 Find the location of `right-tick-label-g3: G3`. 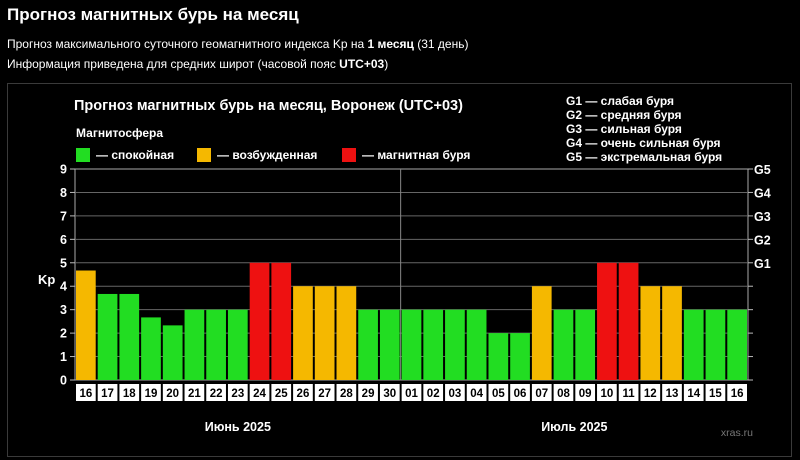

right-tick-label-g3: G3 is located at coordinates (762, 217).